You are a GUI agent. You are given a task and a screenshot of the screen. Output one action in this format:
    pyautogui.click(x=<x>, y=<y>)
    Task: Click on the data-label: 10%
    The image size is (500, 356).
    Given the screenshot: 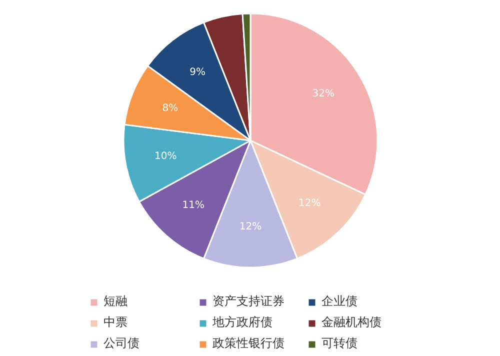 What is the action you would take?
    pyautogui.click(x=165, y=156)
    